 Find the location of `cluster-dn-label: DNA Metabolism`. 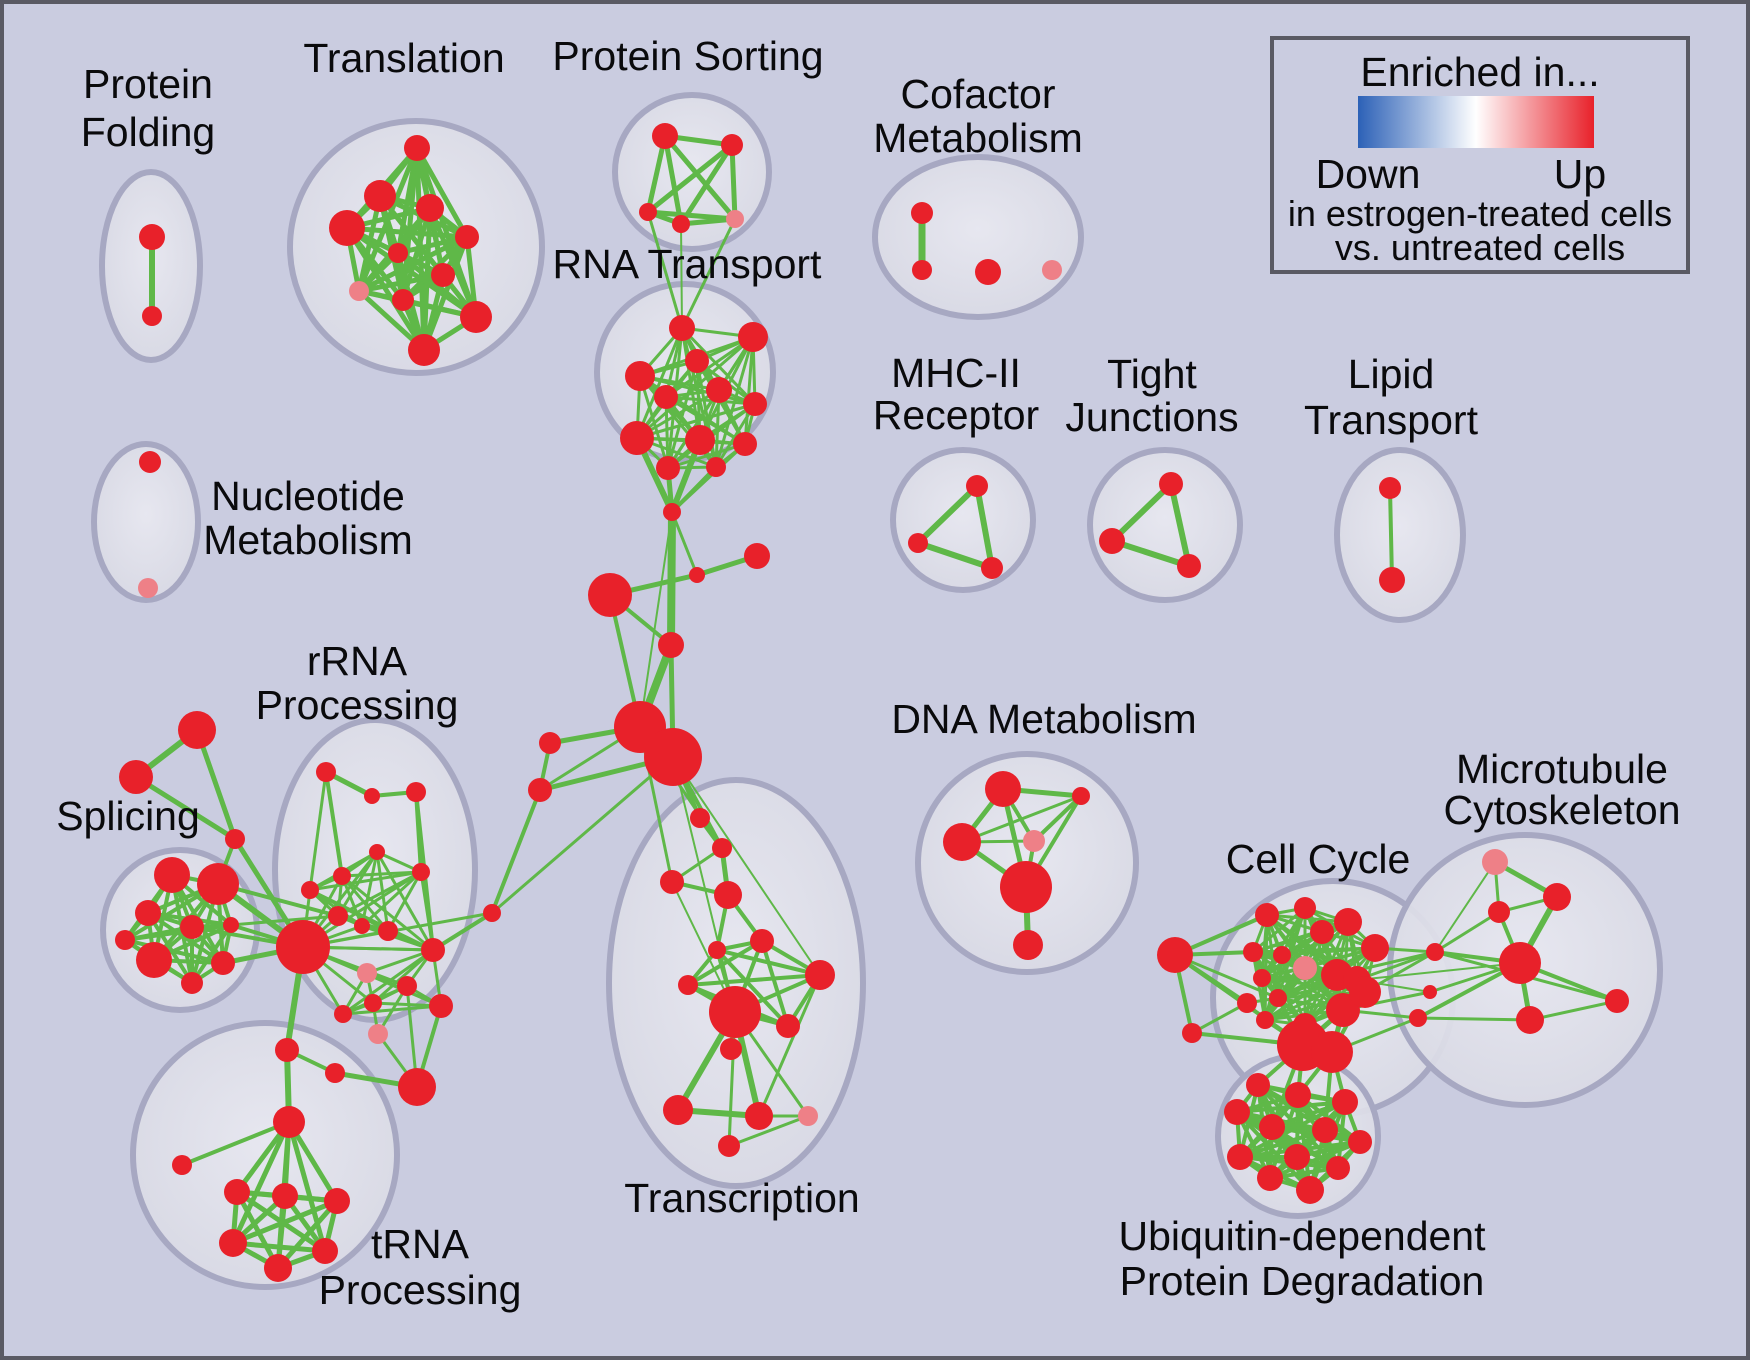

cluster-dn-label: DNA Metabolism is located at coordinates (1043, 719).